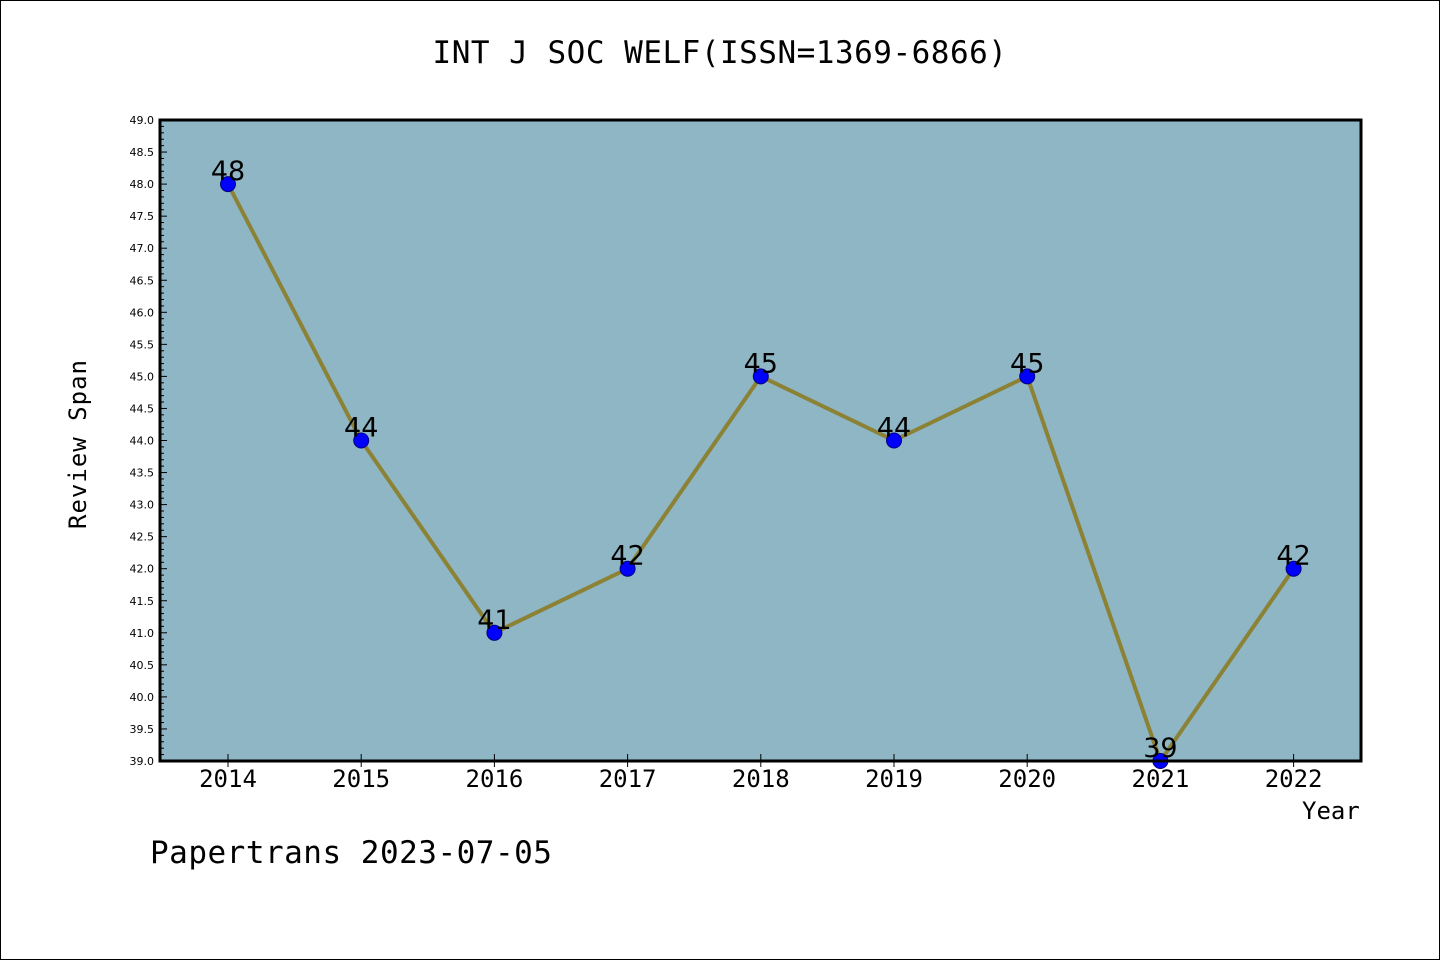 The image size is (1440, 960). Describe the element at coordinates (142, 312) in the screenshot. I see `y-tick-label: 46.0` at that location.